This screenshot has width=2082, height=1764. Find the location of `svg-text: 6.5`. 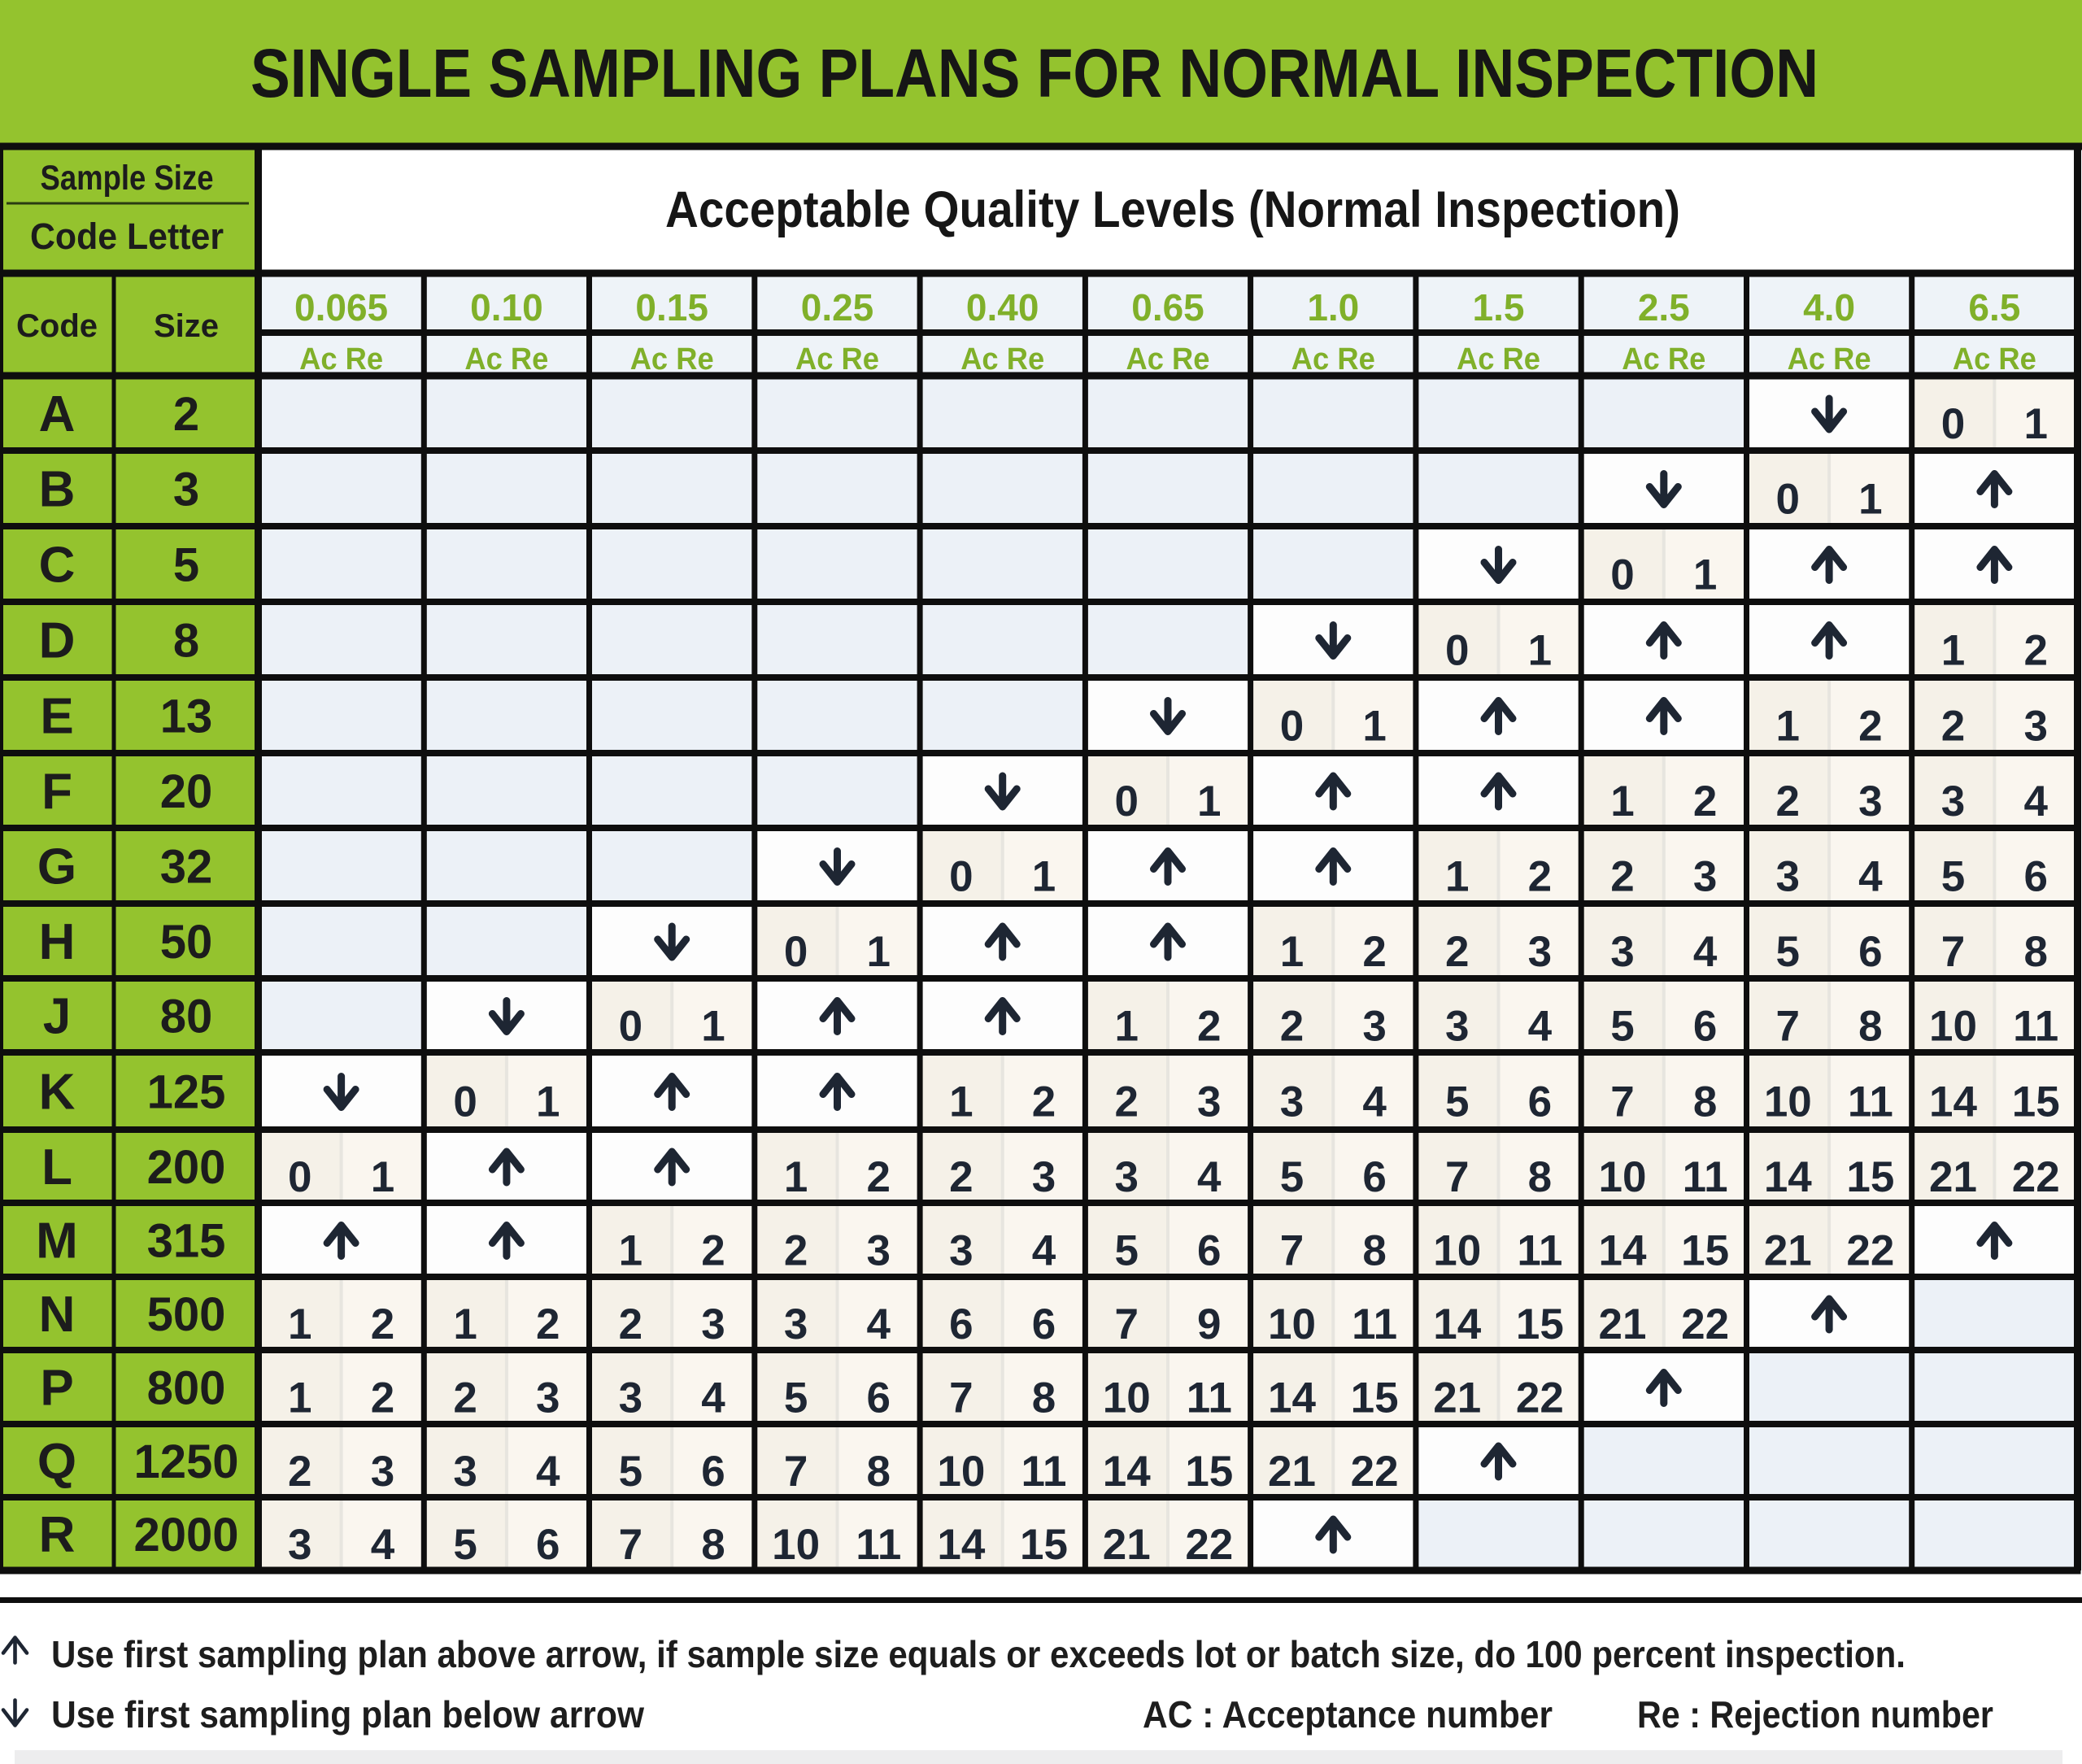

svg-text: 6.5 is located at coordinates (1994, 307).